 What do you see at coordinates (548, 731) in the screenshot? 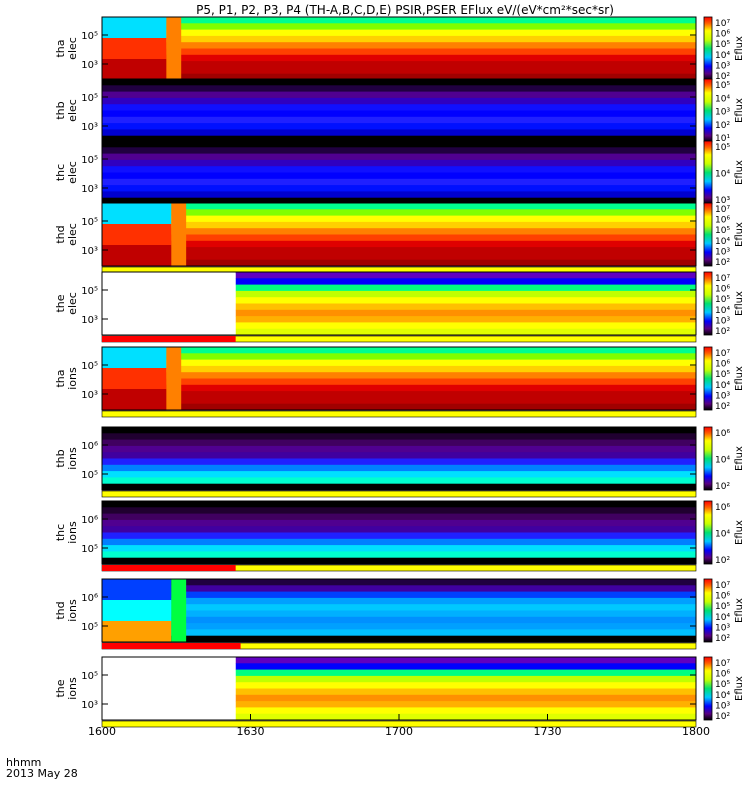
I see `x-tick-label: 1730` at bounding box center [548, 731].